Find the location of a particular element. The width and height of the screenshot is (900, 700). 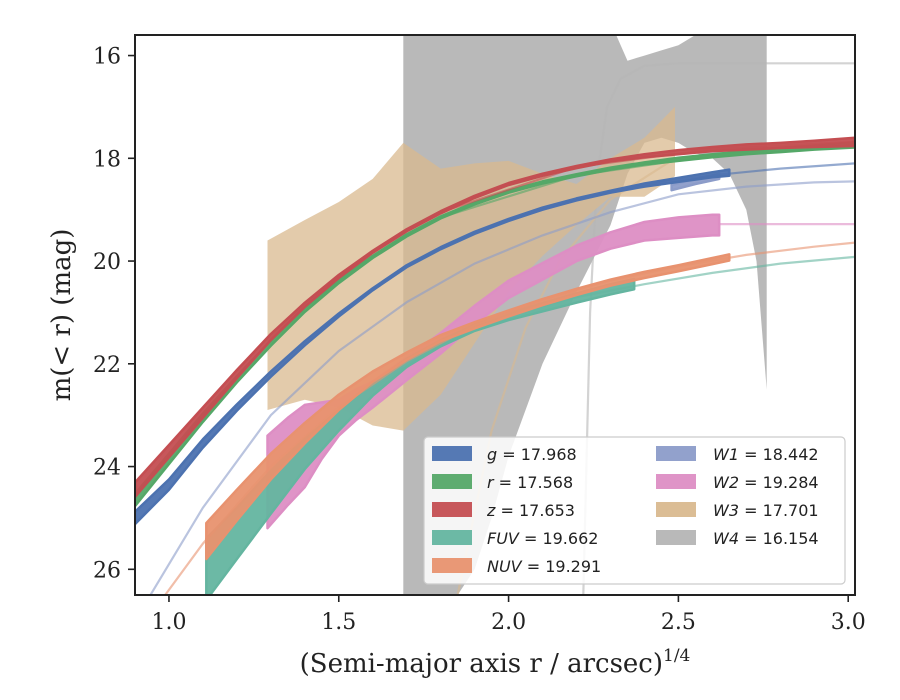

x-tick-label: 1.0 is located at coordinates (168, 622).